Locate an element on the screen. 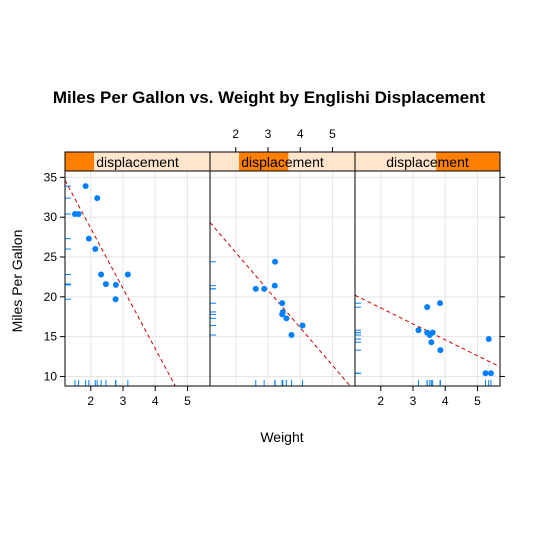 This screenshot has height=537, width=538. y-tick-label: 15 is located at coordinates (51, 337).